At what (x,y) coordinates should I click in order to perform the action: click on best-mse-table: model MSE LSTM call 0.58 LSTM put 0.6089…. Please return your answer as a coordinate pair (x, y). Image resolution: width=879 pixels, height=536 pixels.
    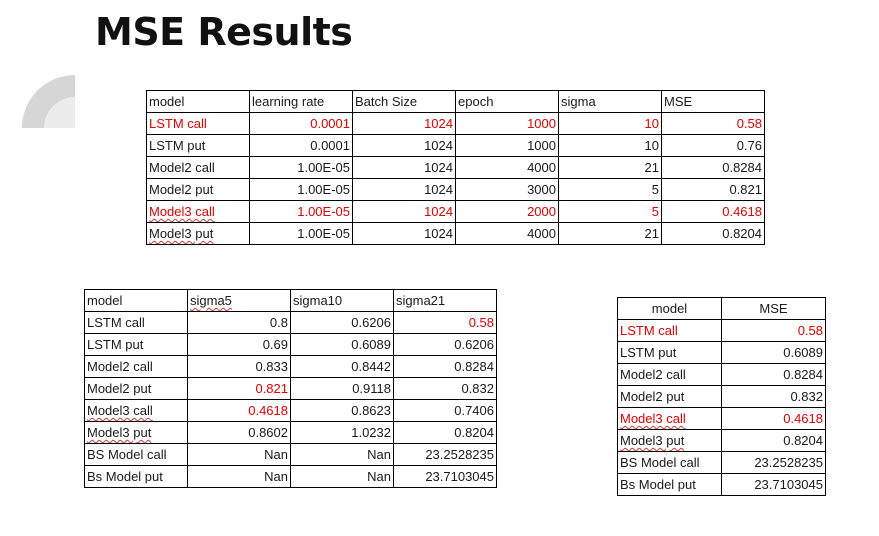
    Looking at the image, I should click on (721, 396).